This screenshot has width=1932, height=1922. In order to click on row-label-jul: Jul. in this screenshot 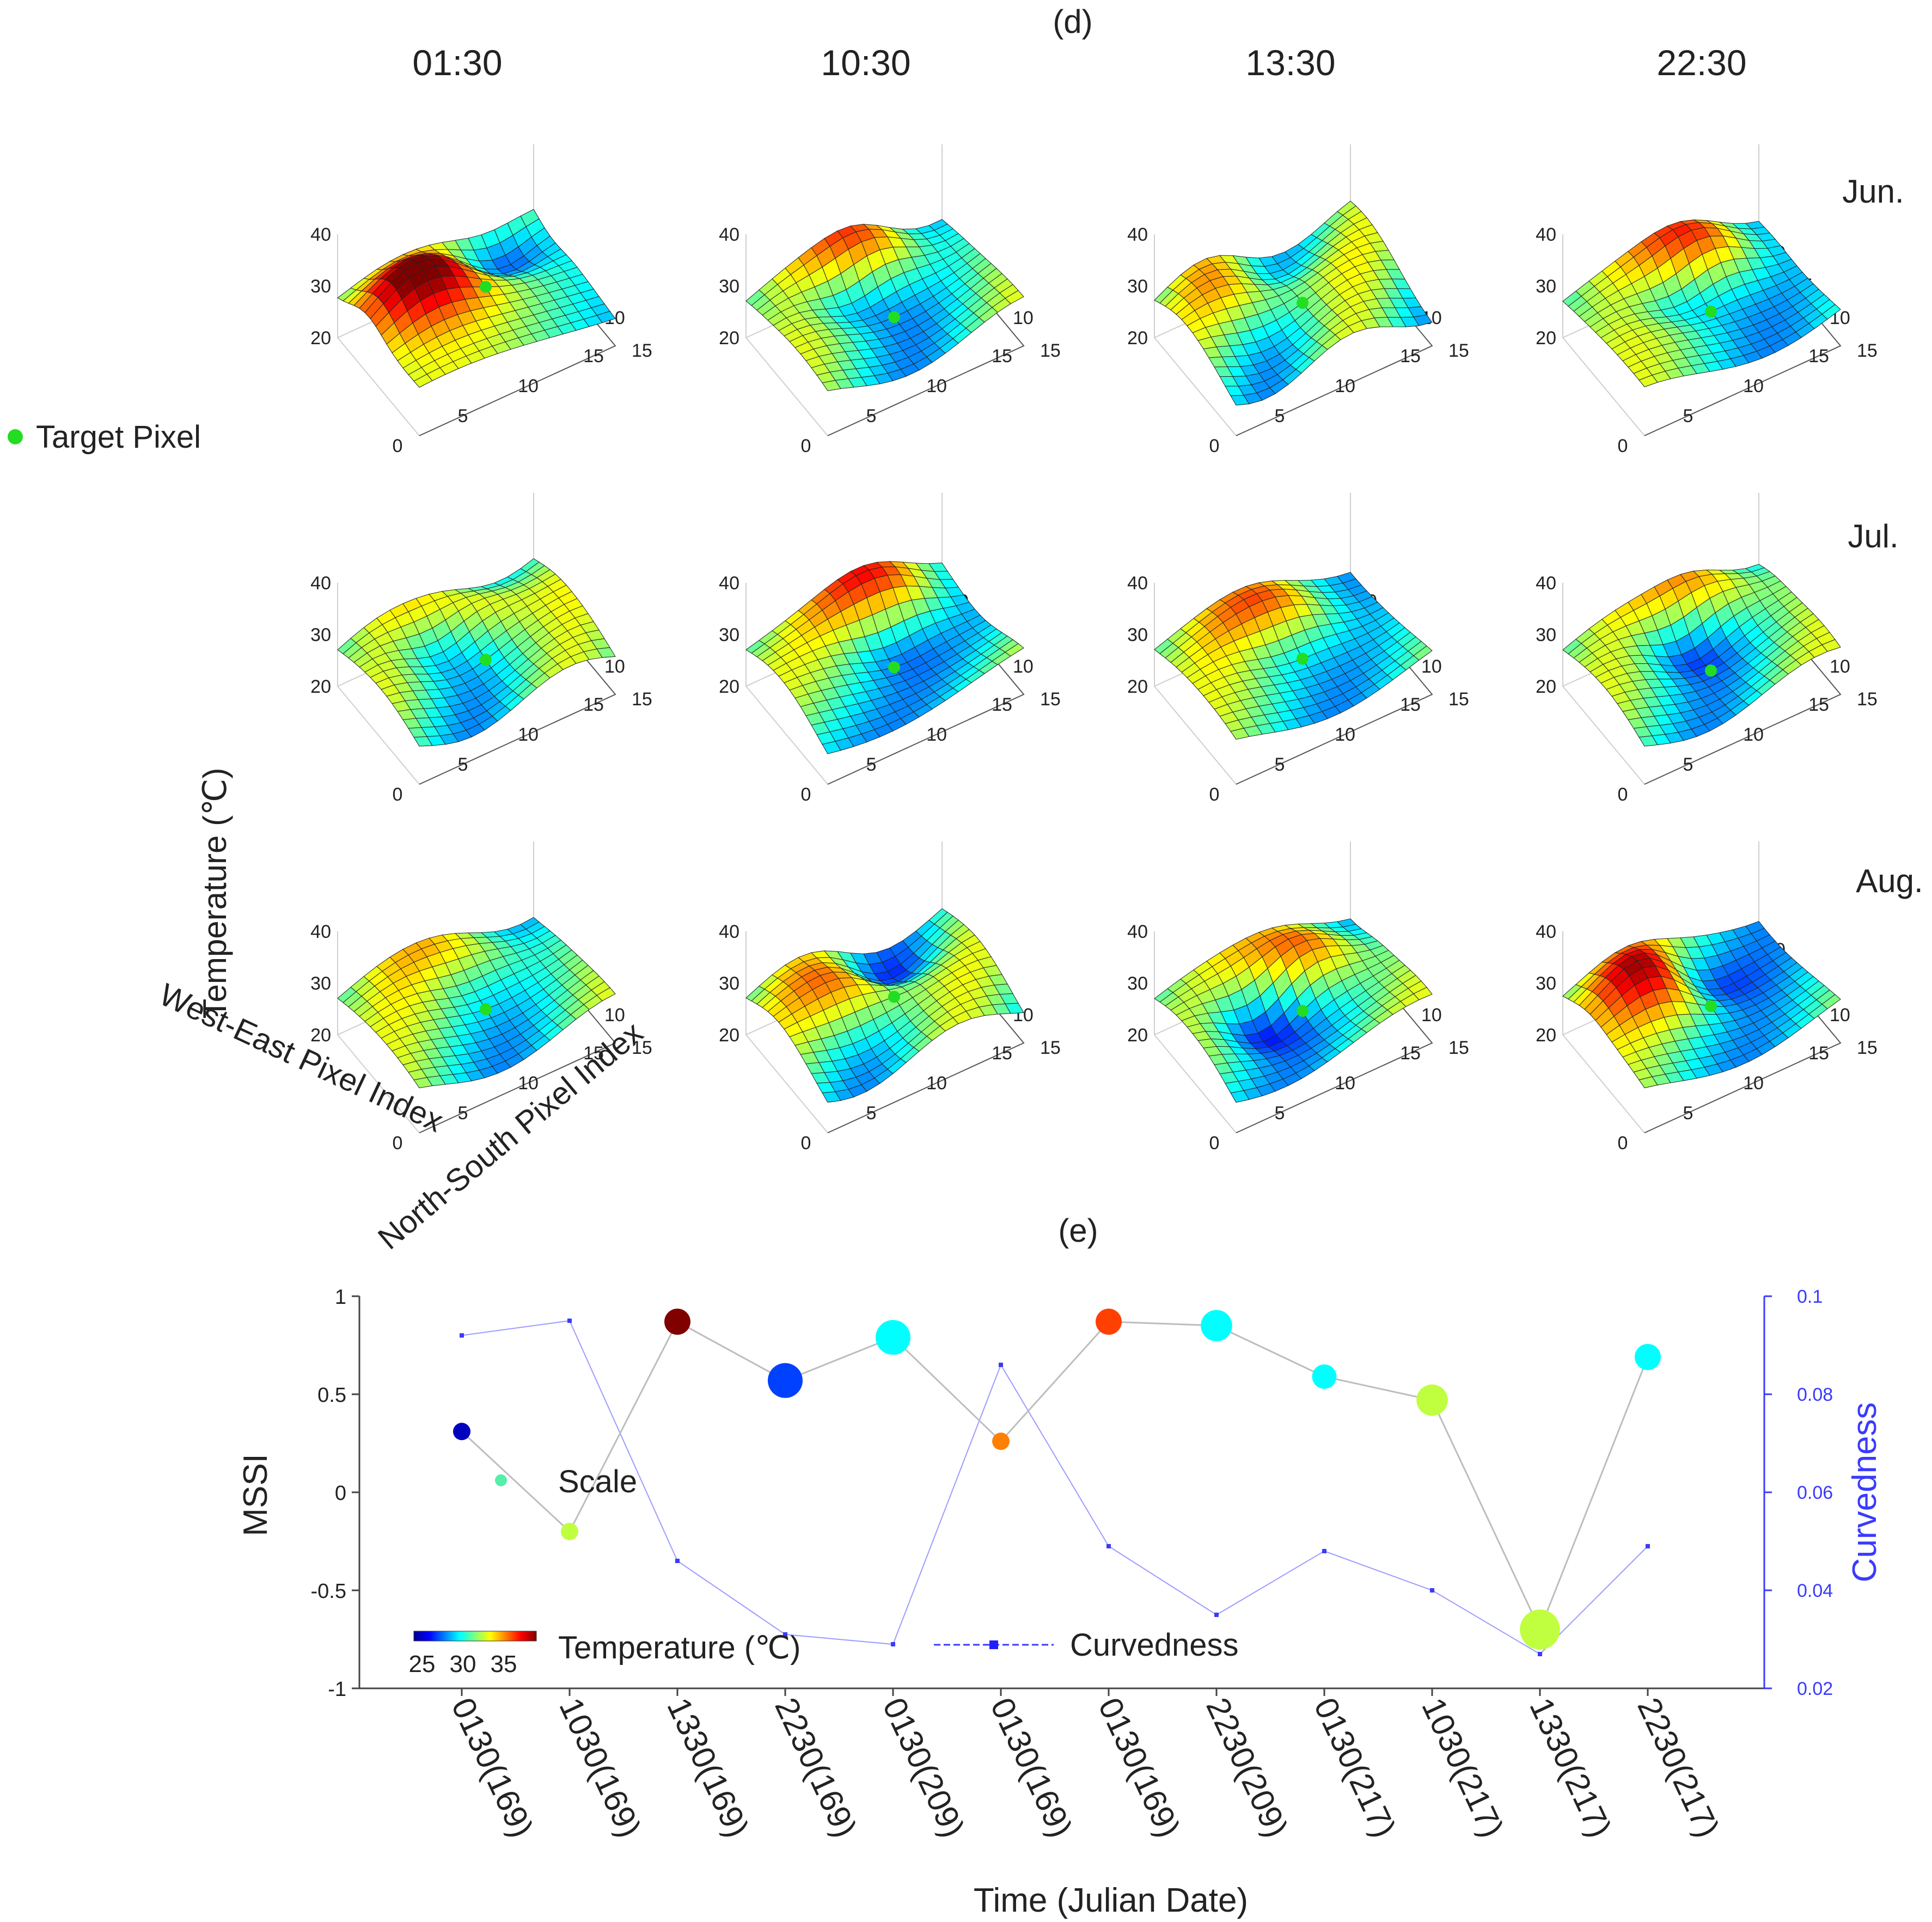, I will do `click(1873, 536)`.